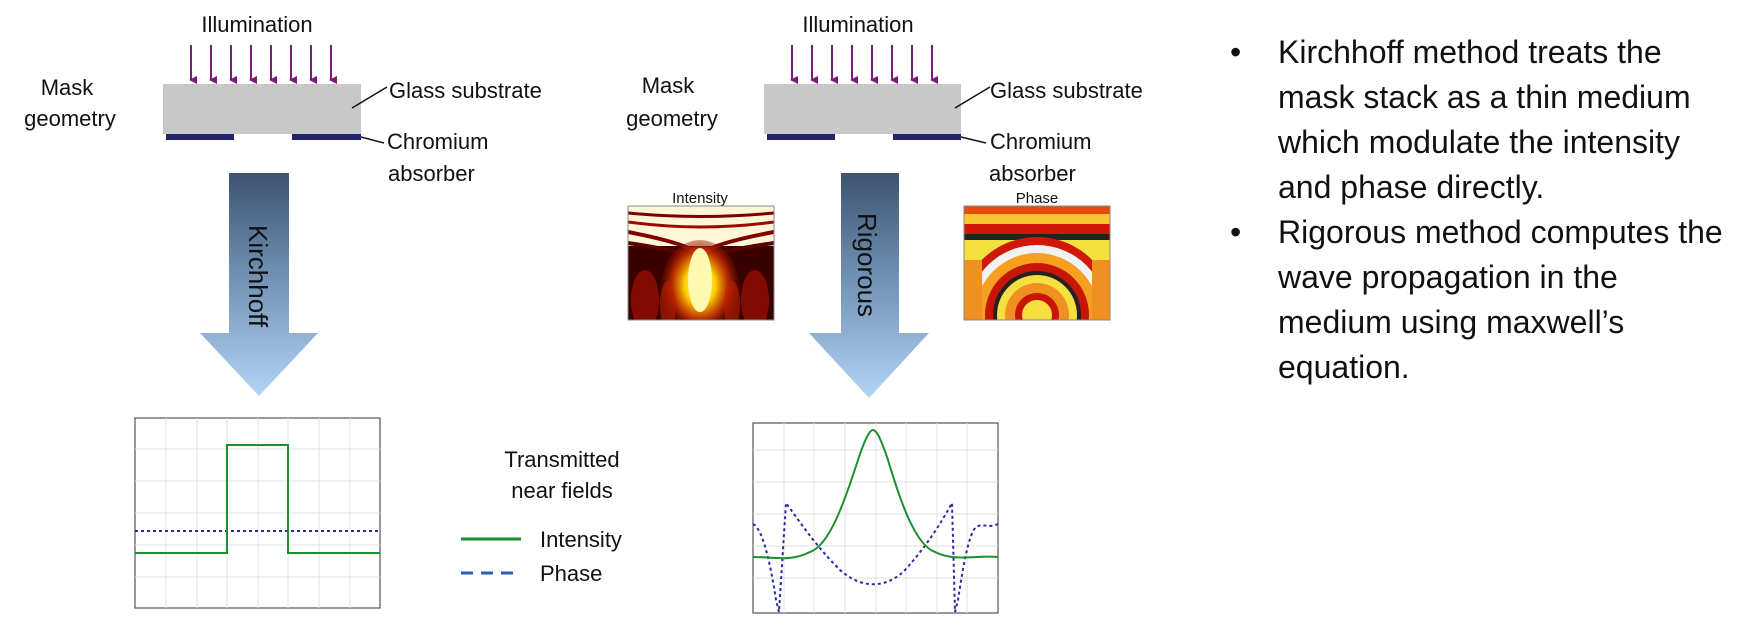  What do you see at coordinates (561, 459) in the screenshot?
I see `legend-title-line1: Transmitted` at bounding box center [561, 459].